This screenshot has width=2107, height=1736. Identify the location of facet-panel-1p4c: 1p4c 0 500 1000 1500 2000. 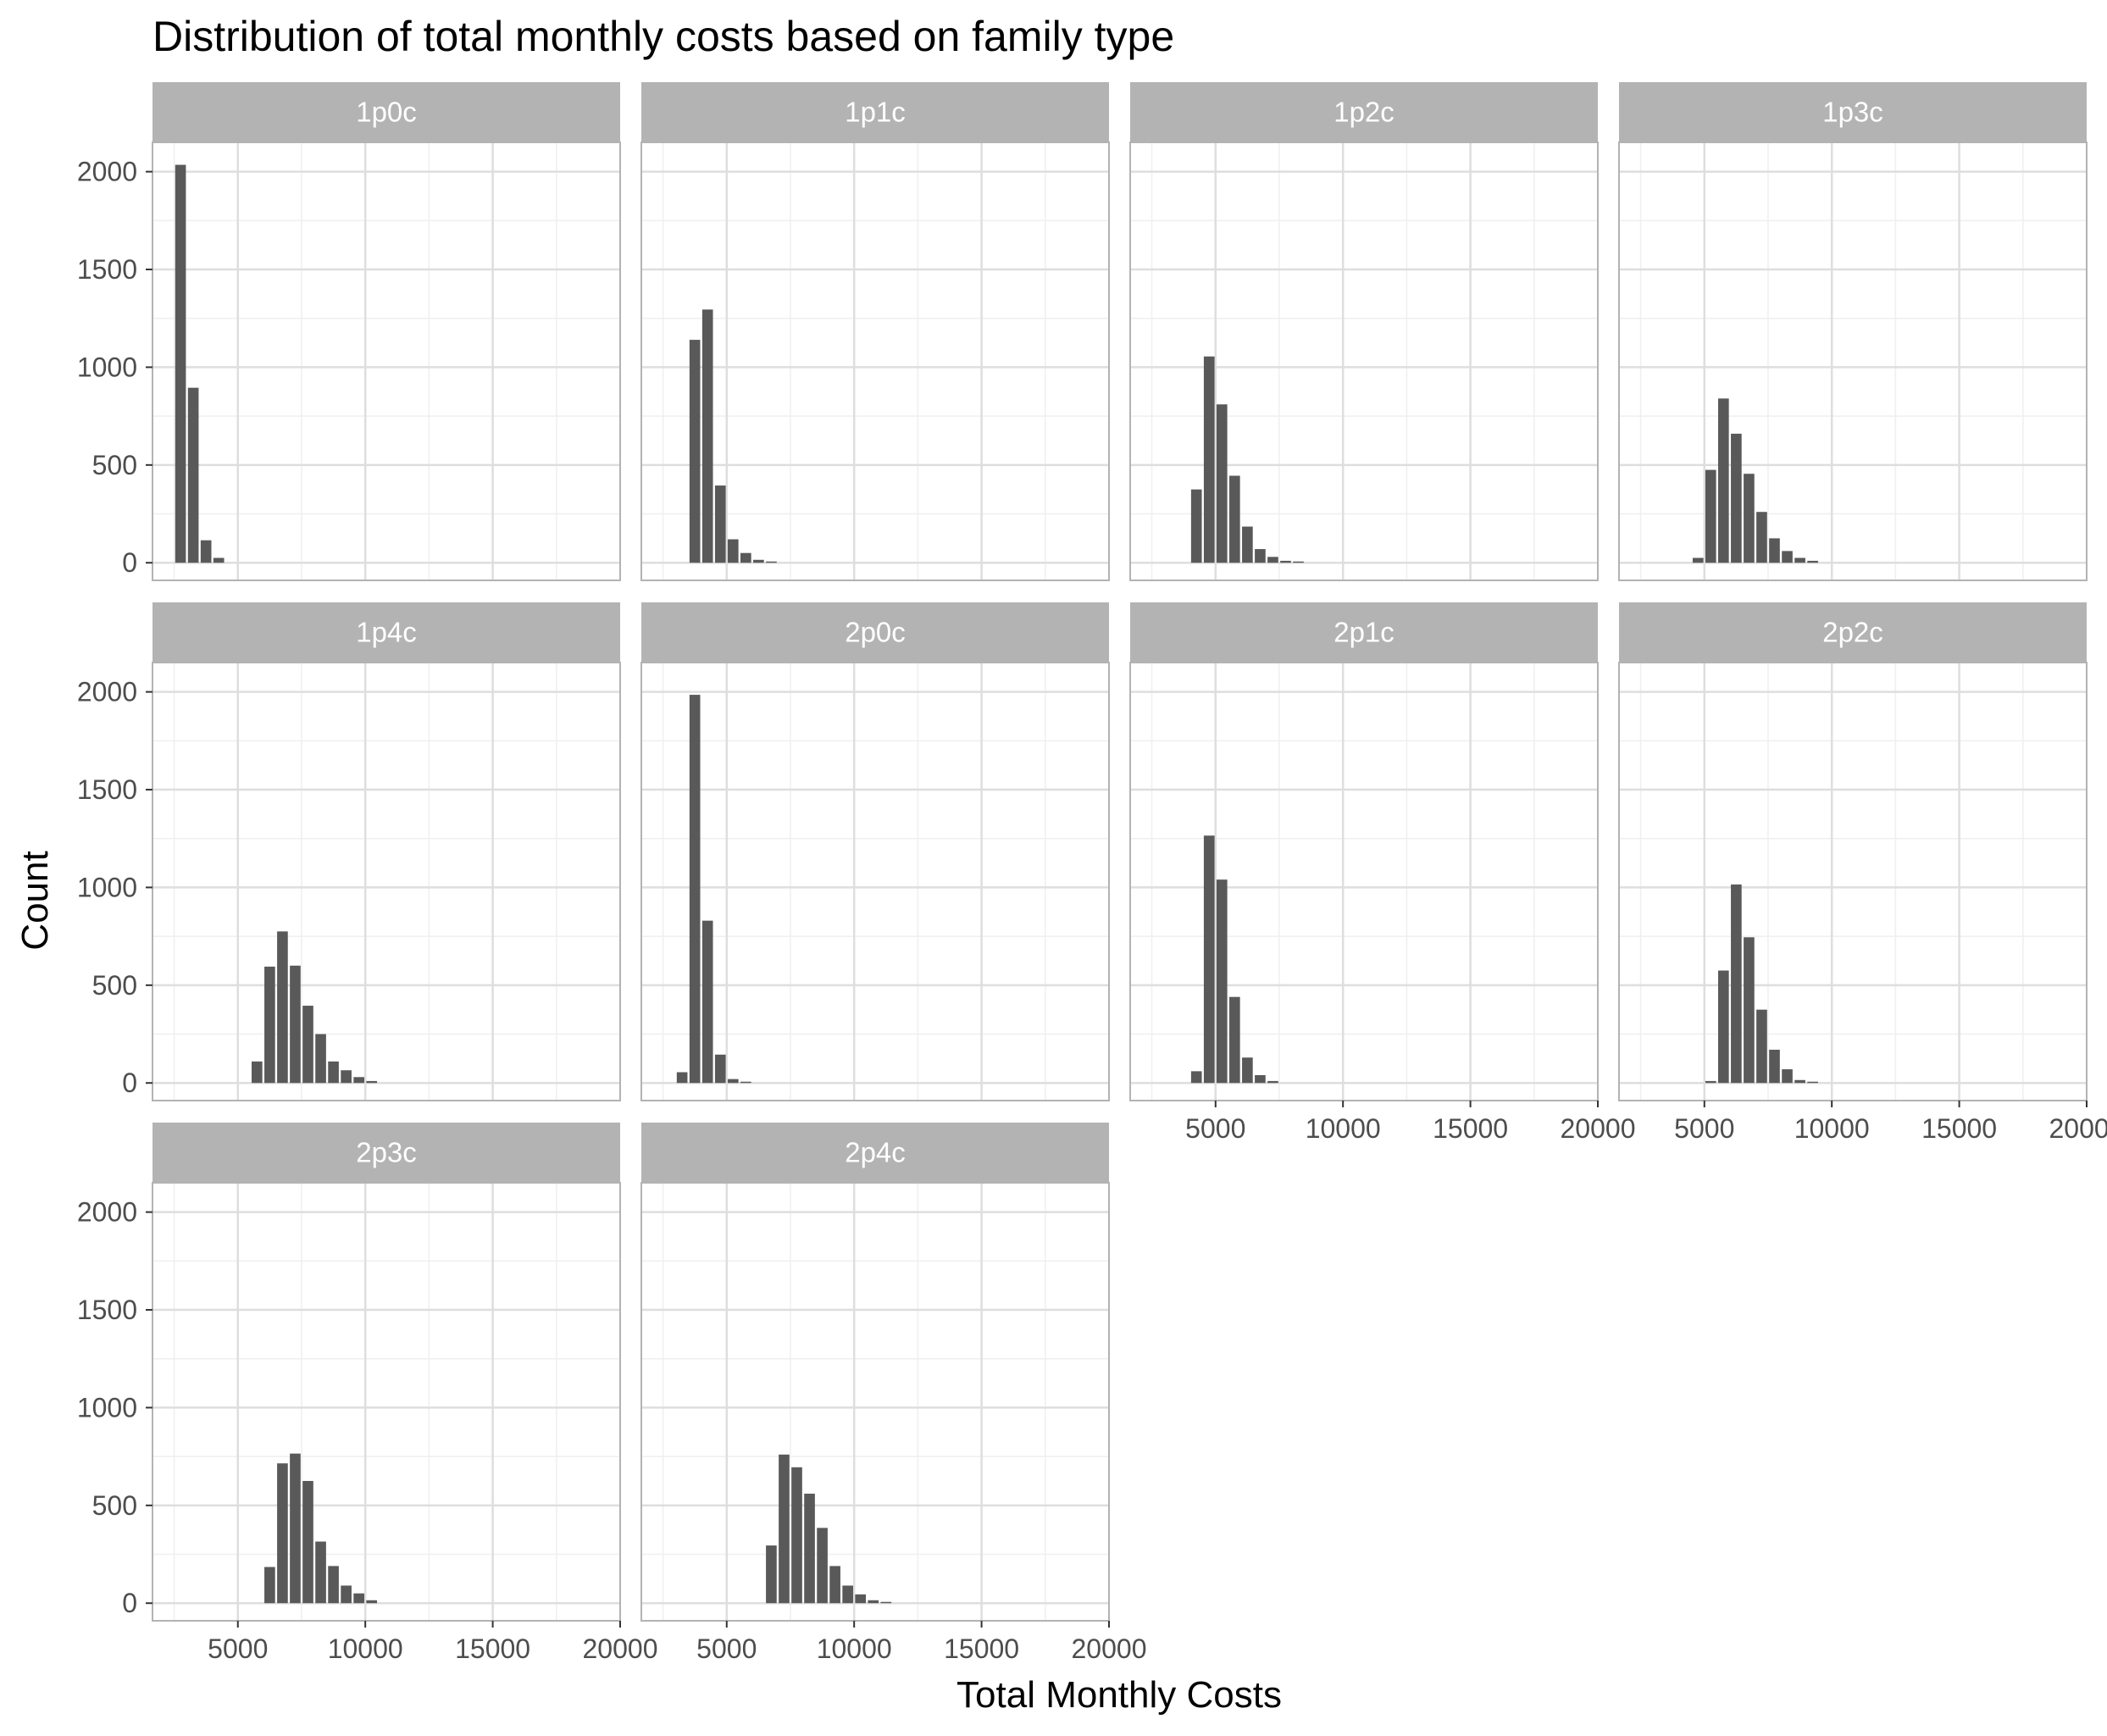
(349, 851).